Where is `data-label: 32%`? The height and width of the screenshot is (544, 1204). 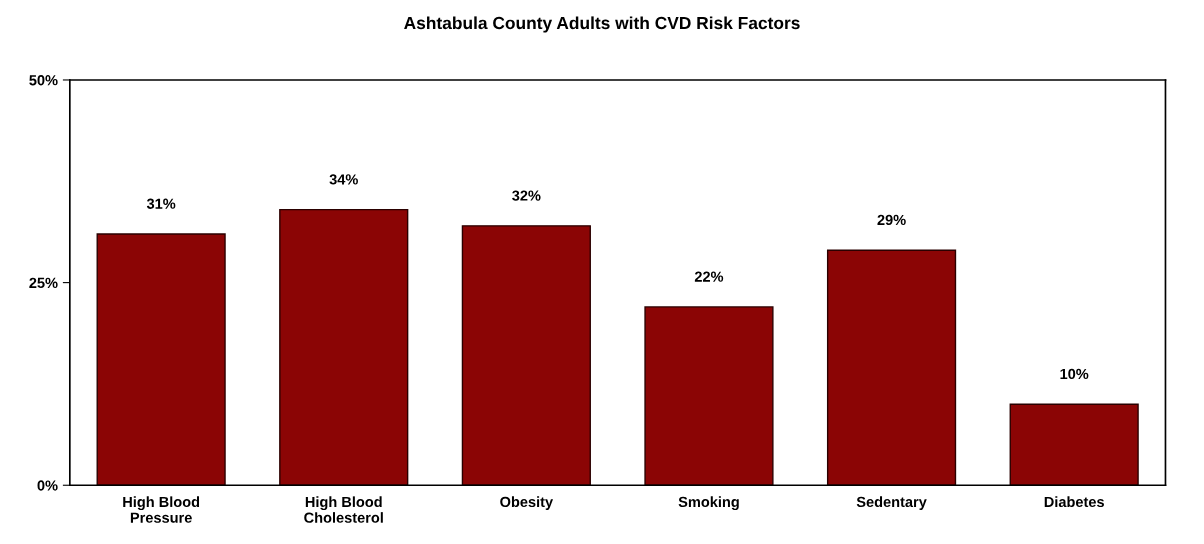
data-label: 32% is located at coordinates (526, 195).